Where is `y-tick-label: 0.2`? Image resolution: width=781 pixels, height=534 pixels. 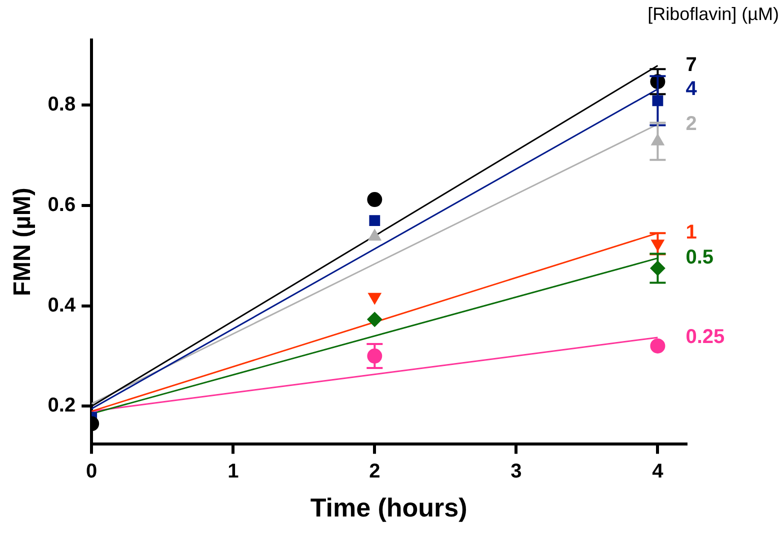 y-tick-label: 0.2 is located at coordinates (62, 405).